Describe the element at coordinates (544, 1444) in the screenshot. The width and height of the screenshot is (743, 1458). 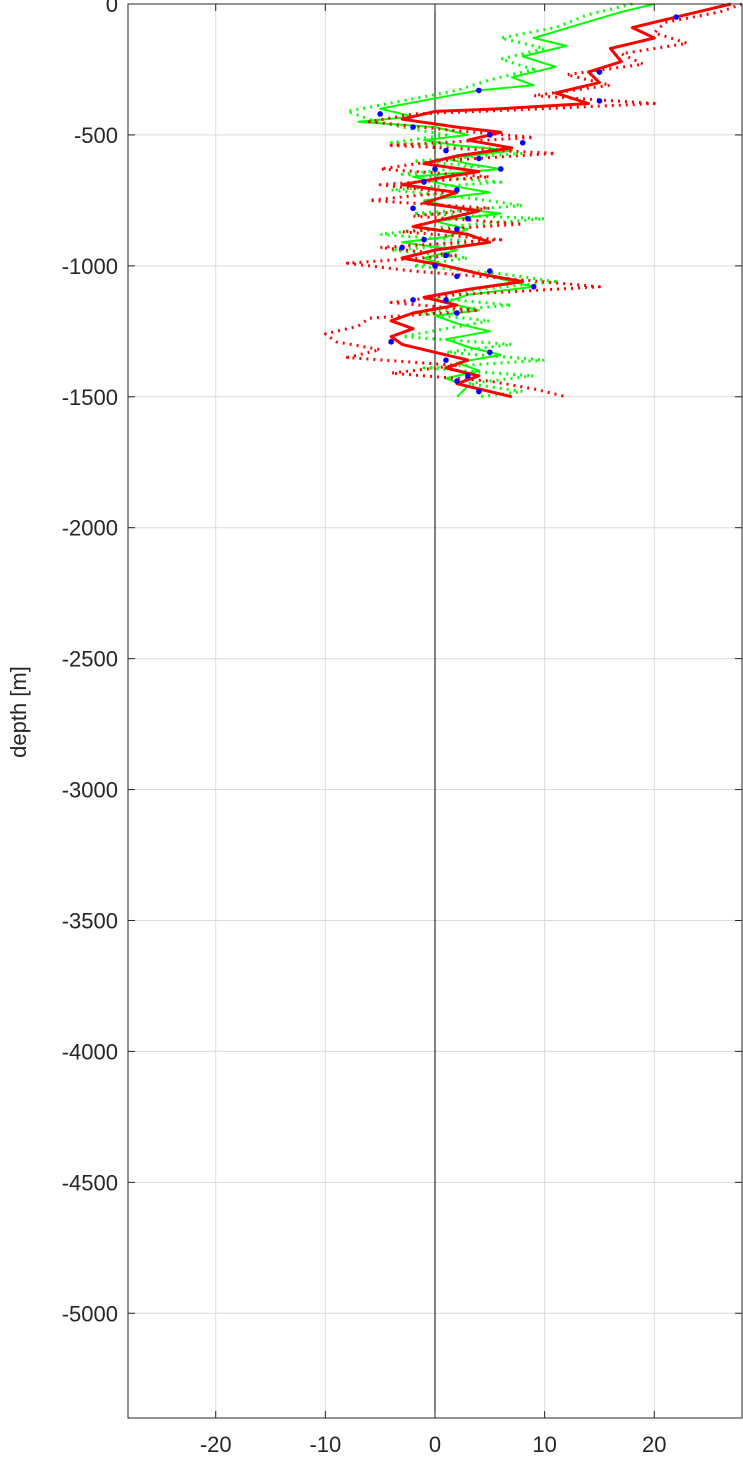
I see `x-tick-label: 10` at that location.